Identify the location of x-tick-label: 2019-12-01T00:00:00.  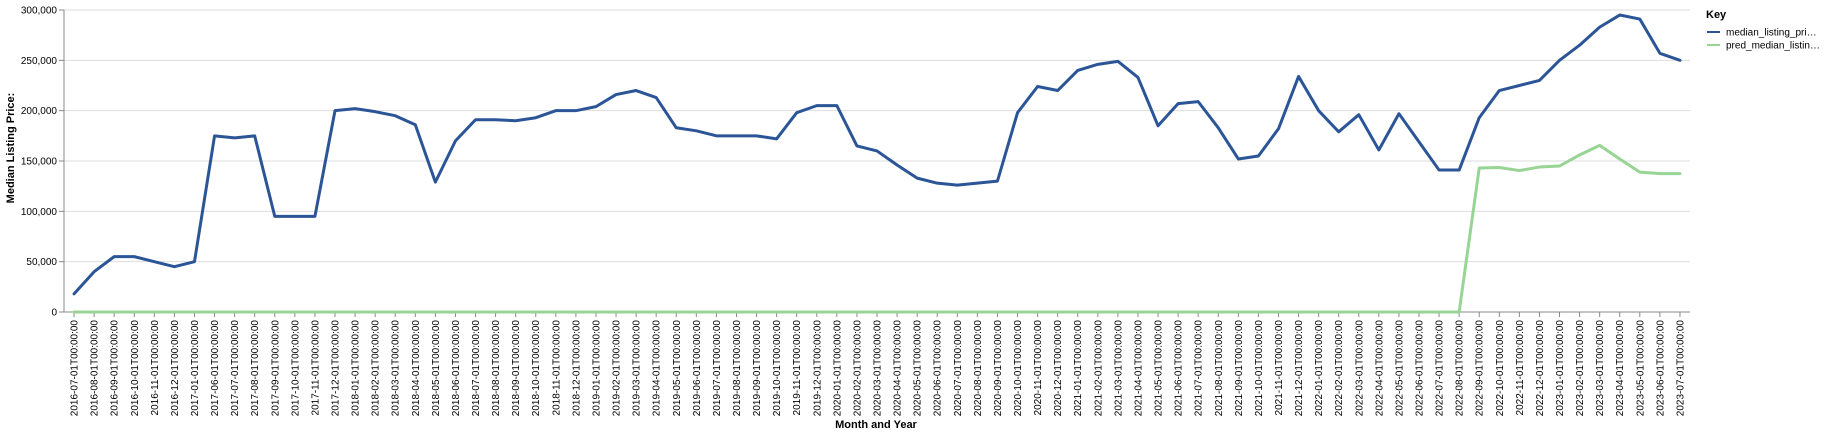
(817, 368).